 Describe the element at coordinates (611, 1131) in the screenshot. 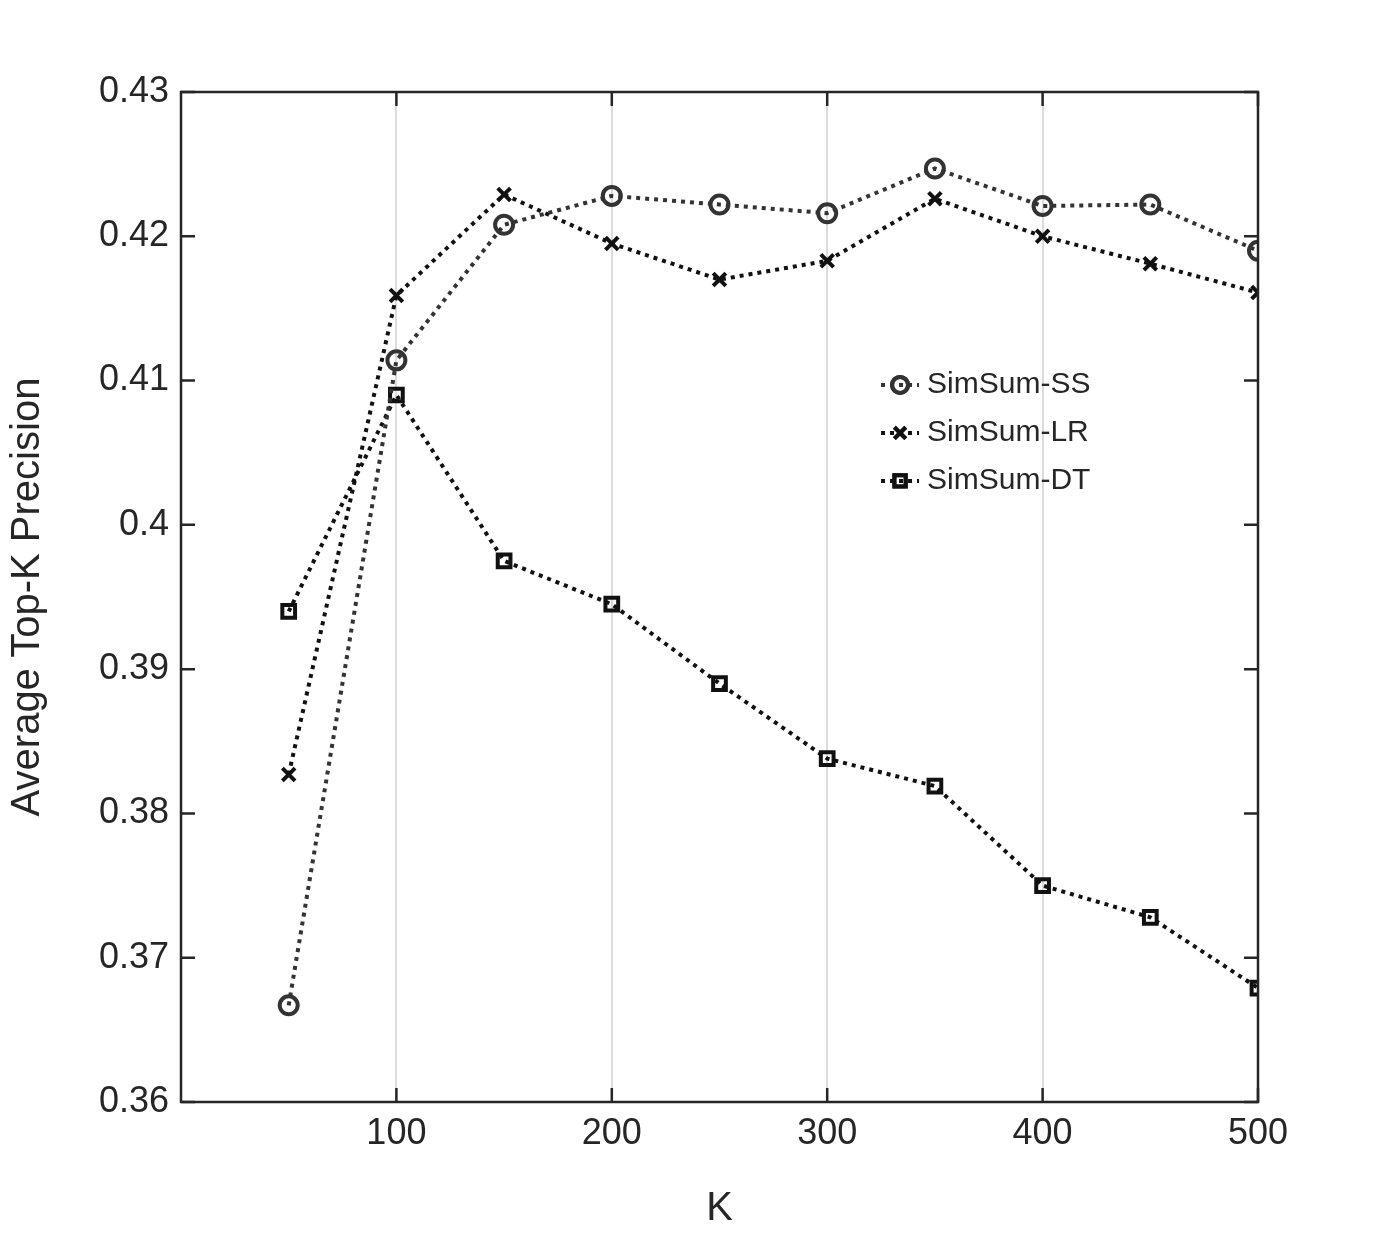

I see `x-tick-label: 200` at that location.